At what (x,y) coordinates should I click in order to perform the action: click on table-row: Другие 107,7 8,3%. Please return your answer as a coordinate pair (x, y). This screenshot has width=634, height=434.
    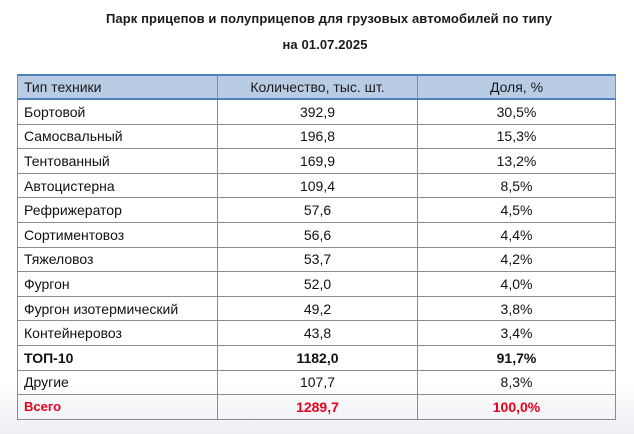
    Looking at the image, I should click on (316, 382).